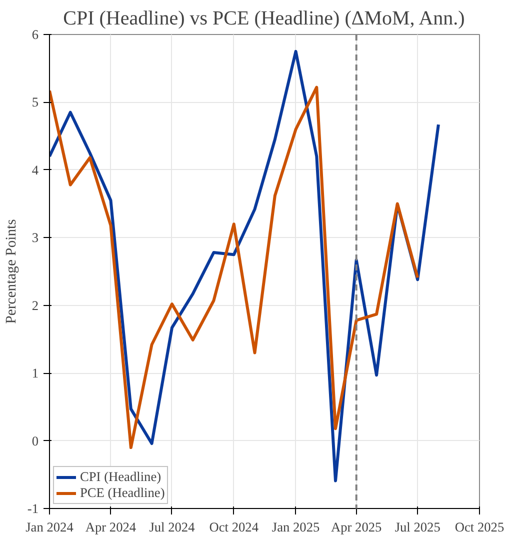 This screenshot has width=509, height=537. I want to click on x-tick-label: Jan 2025, so click(296, 527).